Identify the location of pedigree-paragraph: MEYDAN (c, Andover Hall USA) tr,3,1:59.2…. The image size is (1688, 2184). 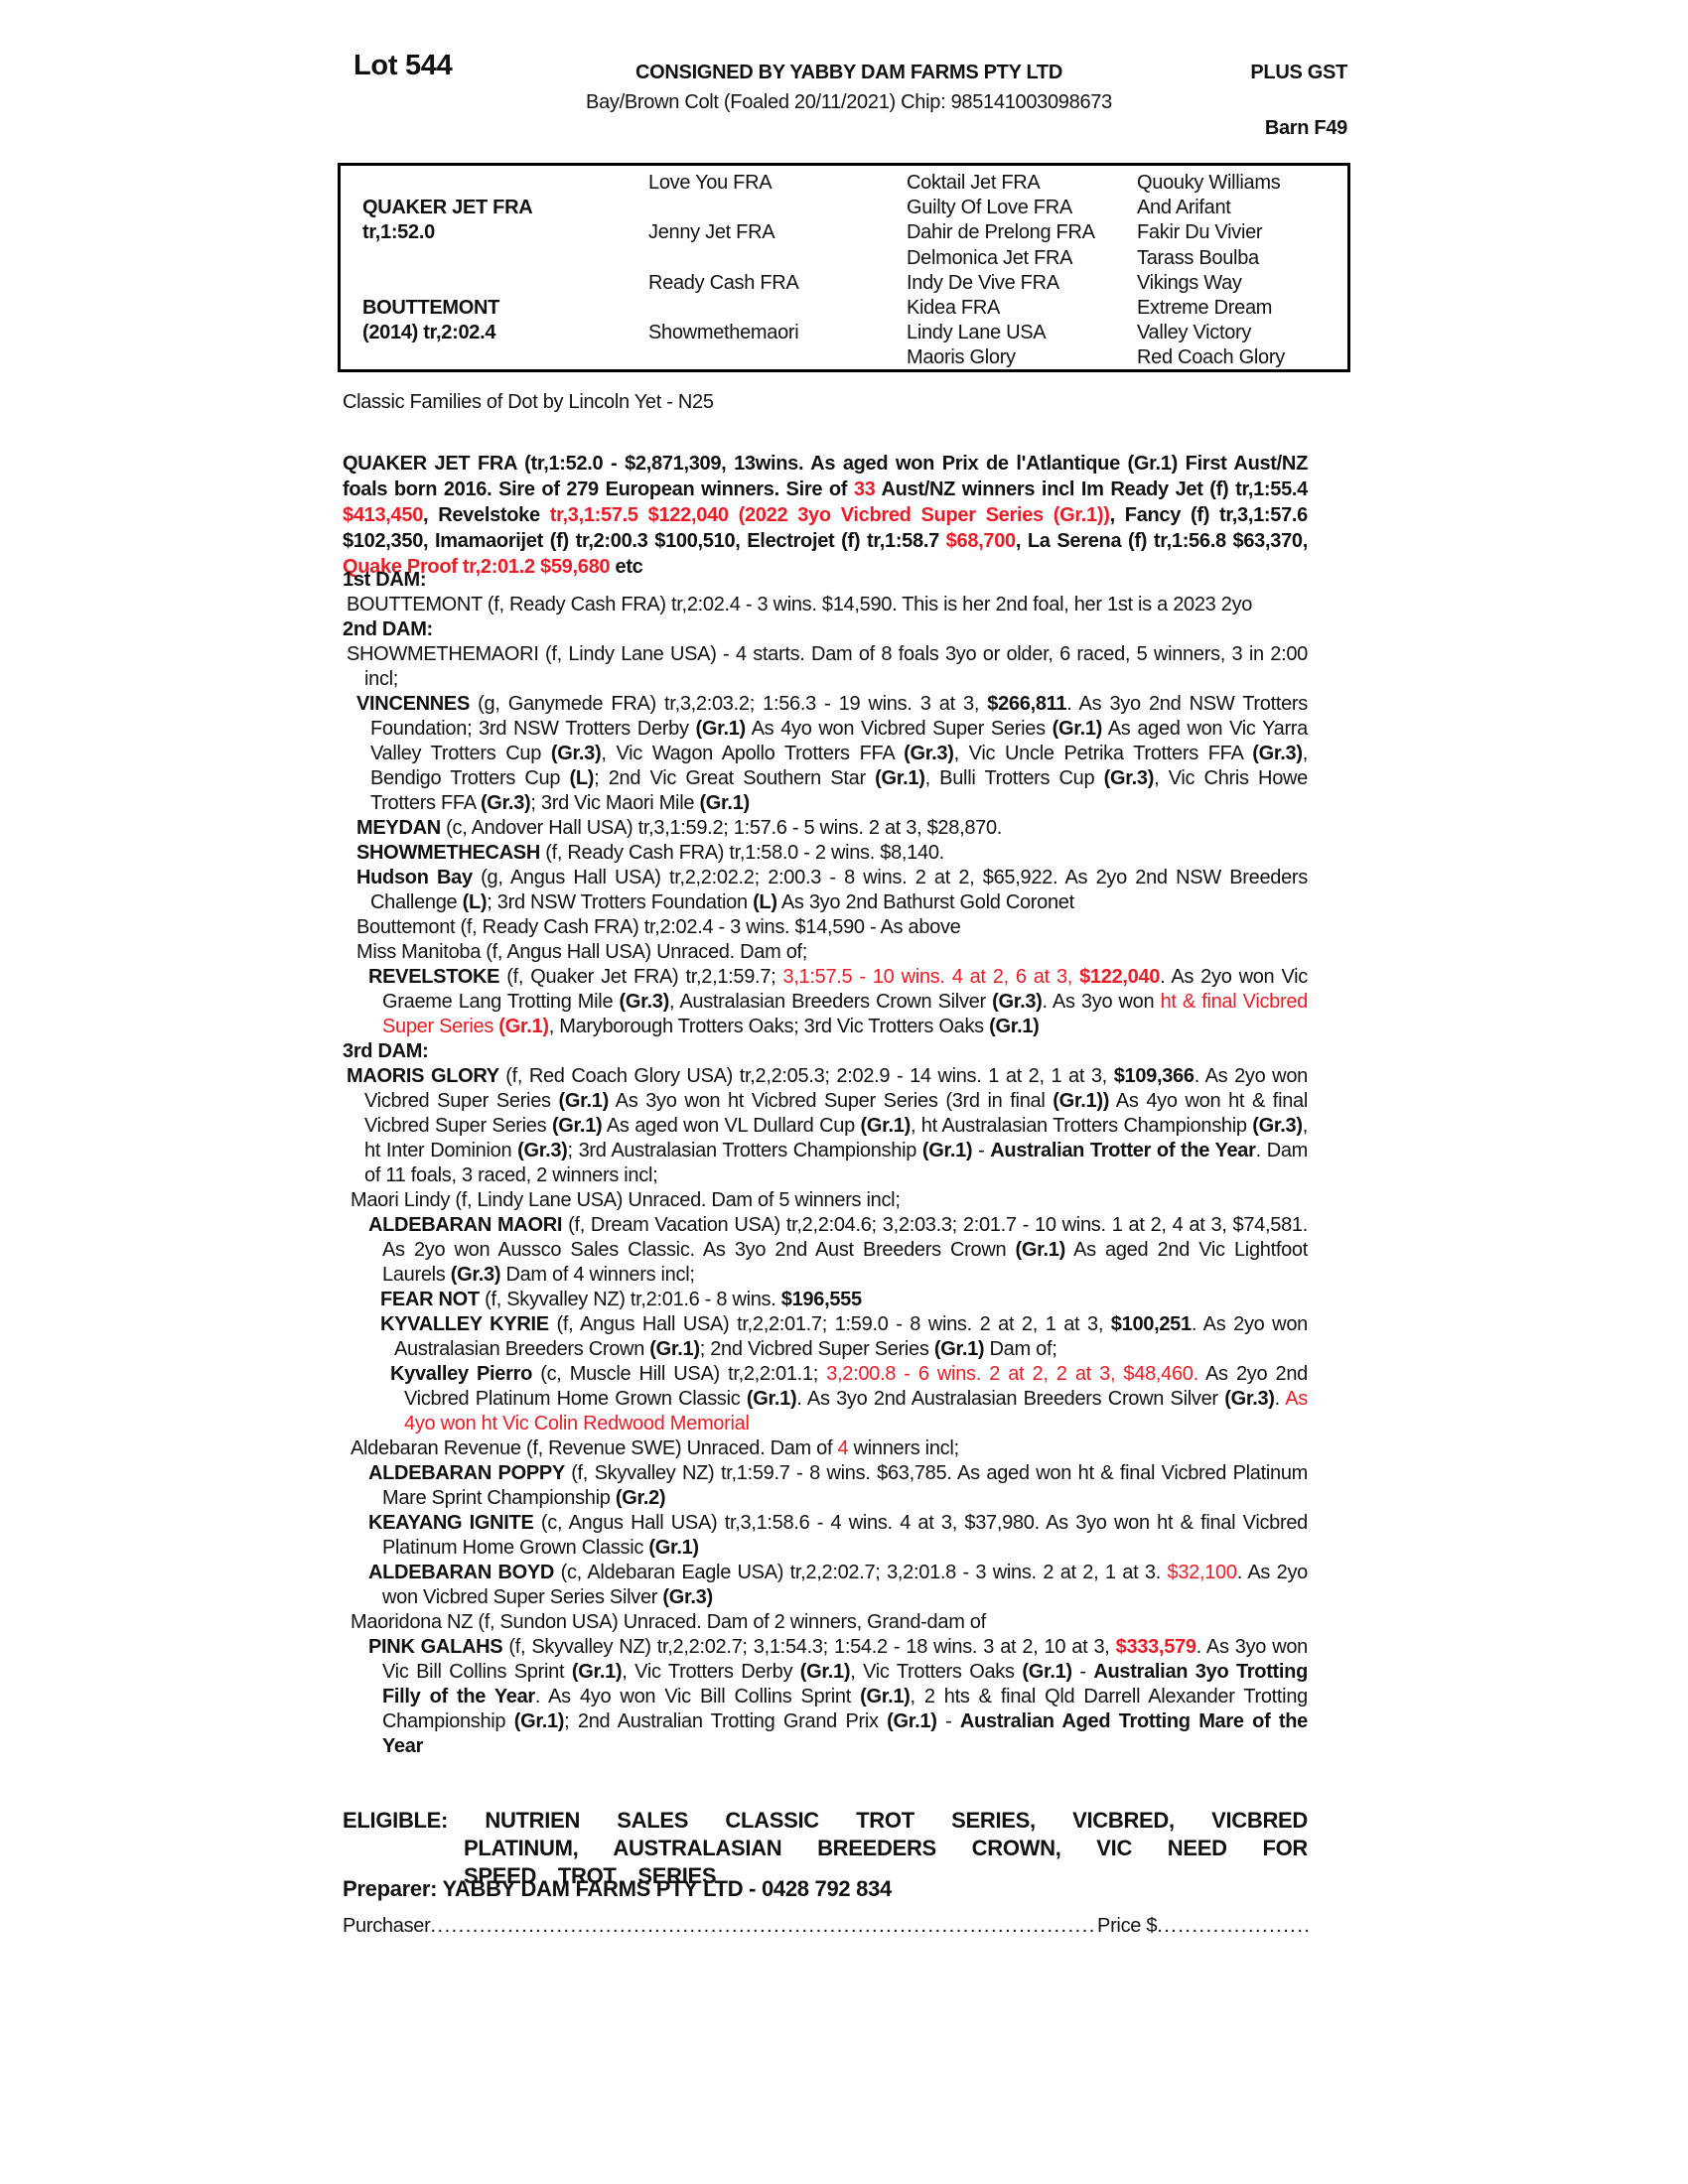
(825, 828).